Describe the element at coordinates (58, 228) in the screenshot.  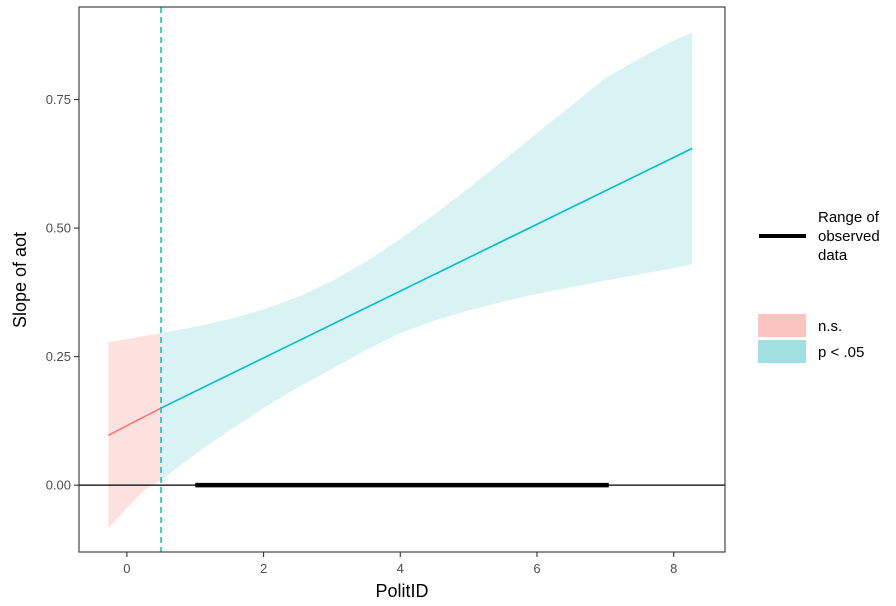
I see `y-tick-label: 0.50` at that location.